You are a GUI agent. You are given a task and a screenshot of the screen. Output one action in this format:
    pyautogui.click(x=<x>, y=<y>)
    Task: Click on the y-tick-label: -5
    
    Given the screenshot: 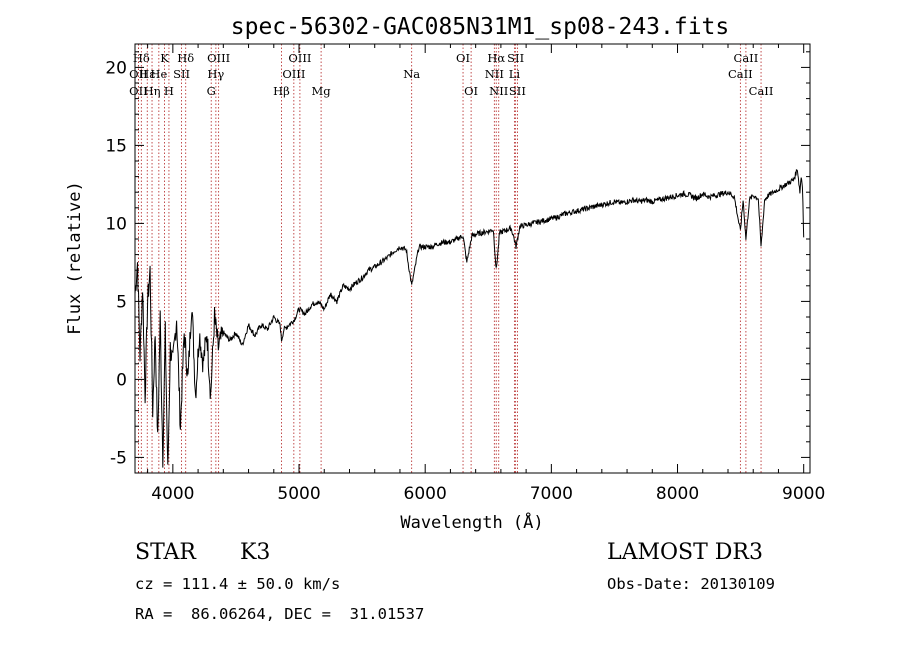 What is the action you would take?
    pyautogui.click(x=118, y=458)
    